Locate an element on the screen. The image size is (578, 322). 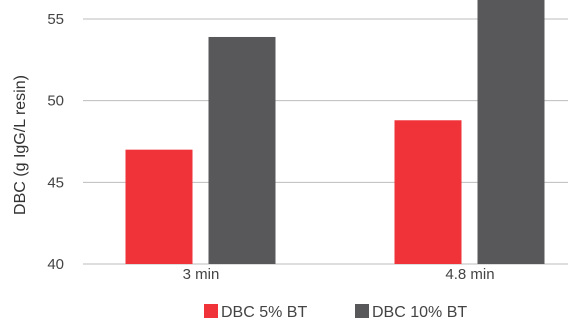
x-tick-label: 4.8 min is located at coordinates (469, 274).